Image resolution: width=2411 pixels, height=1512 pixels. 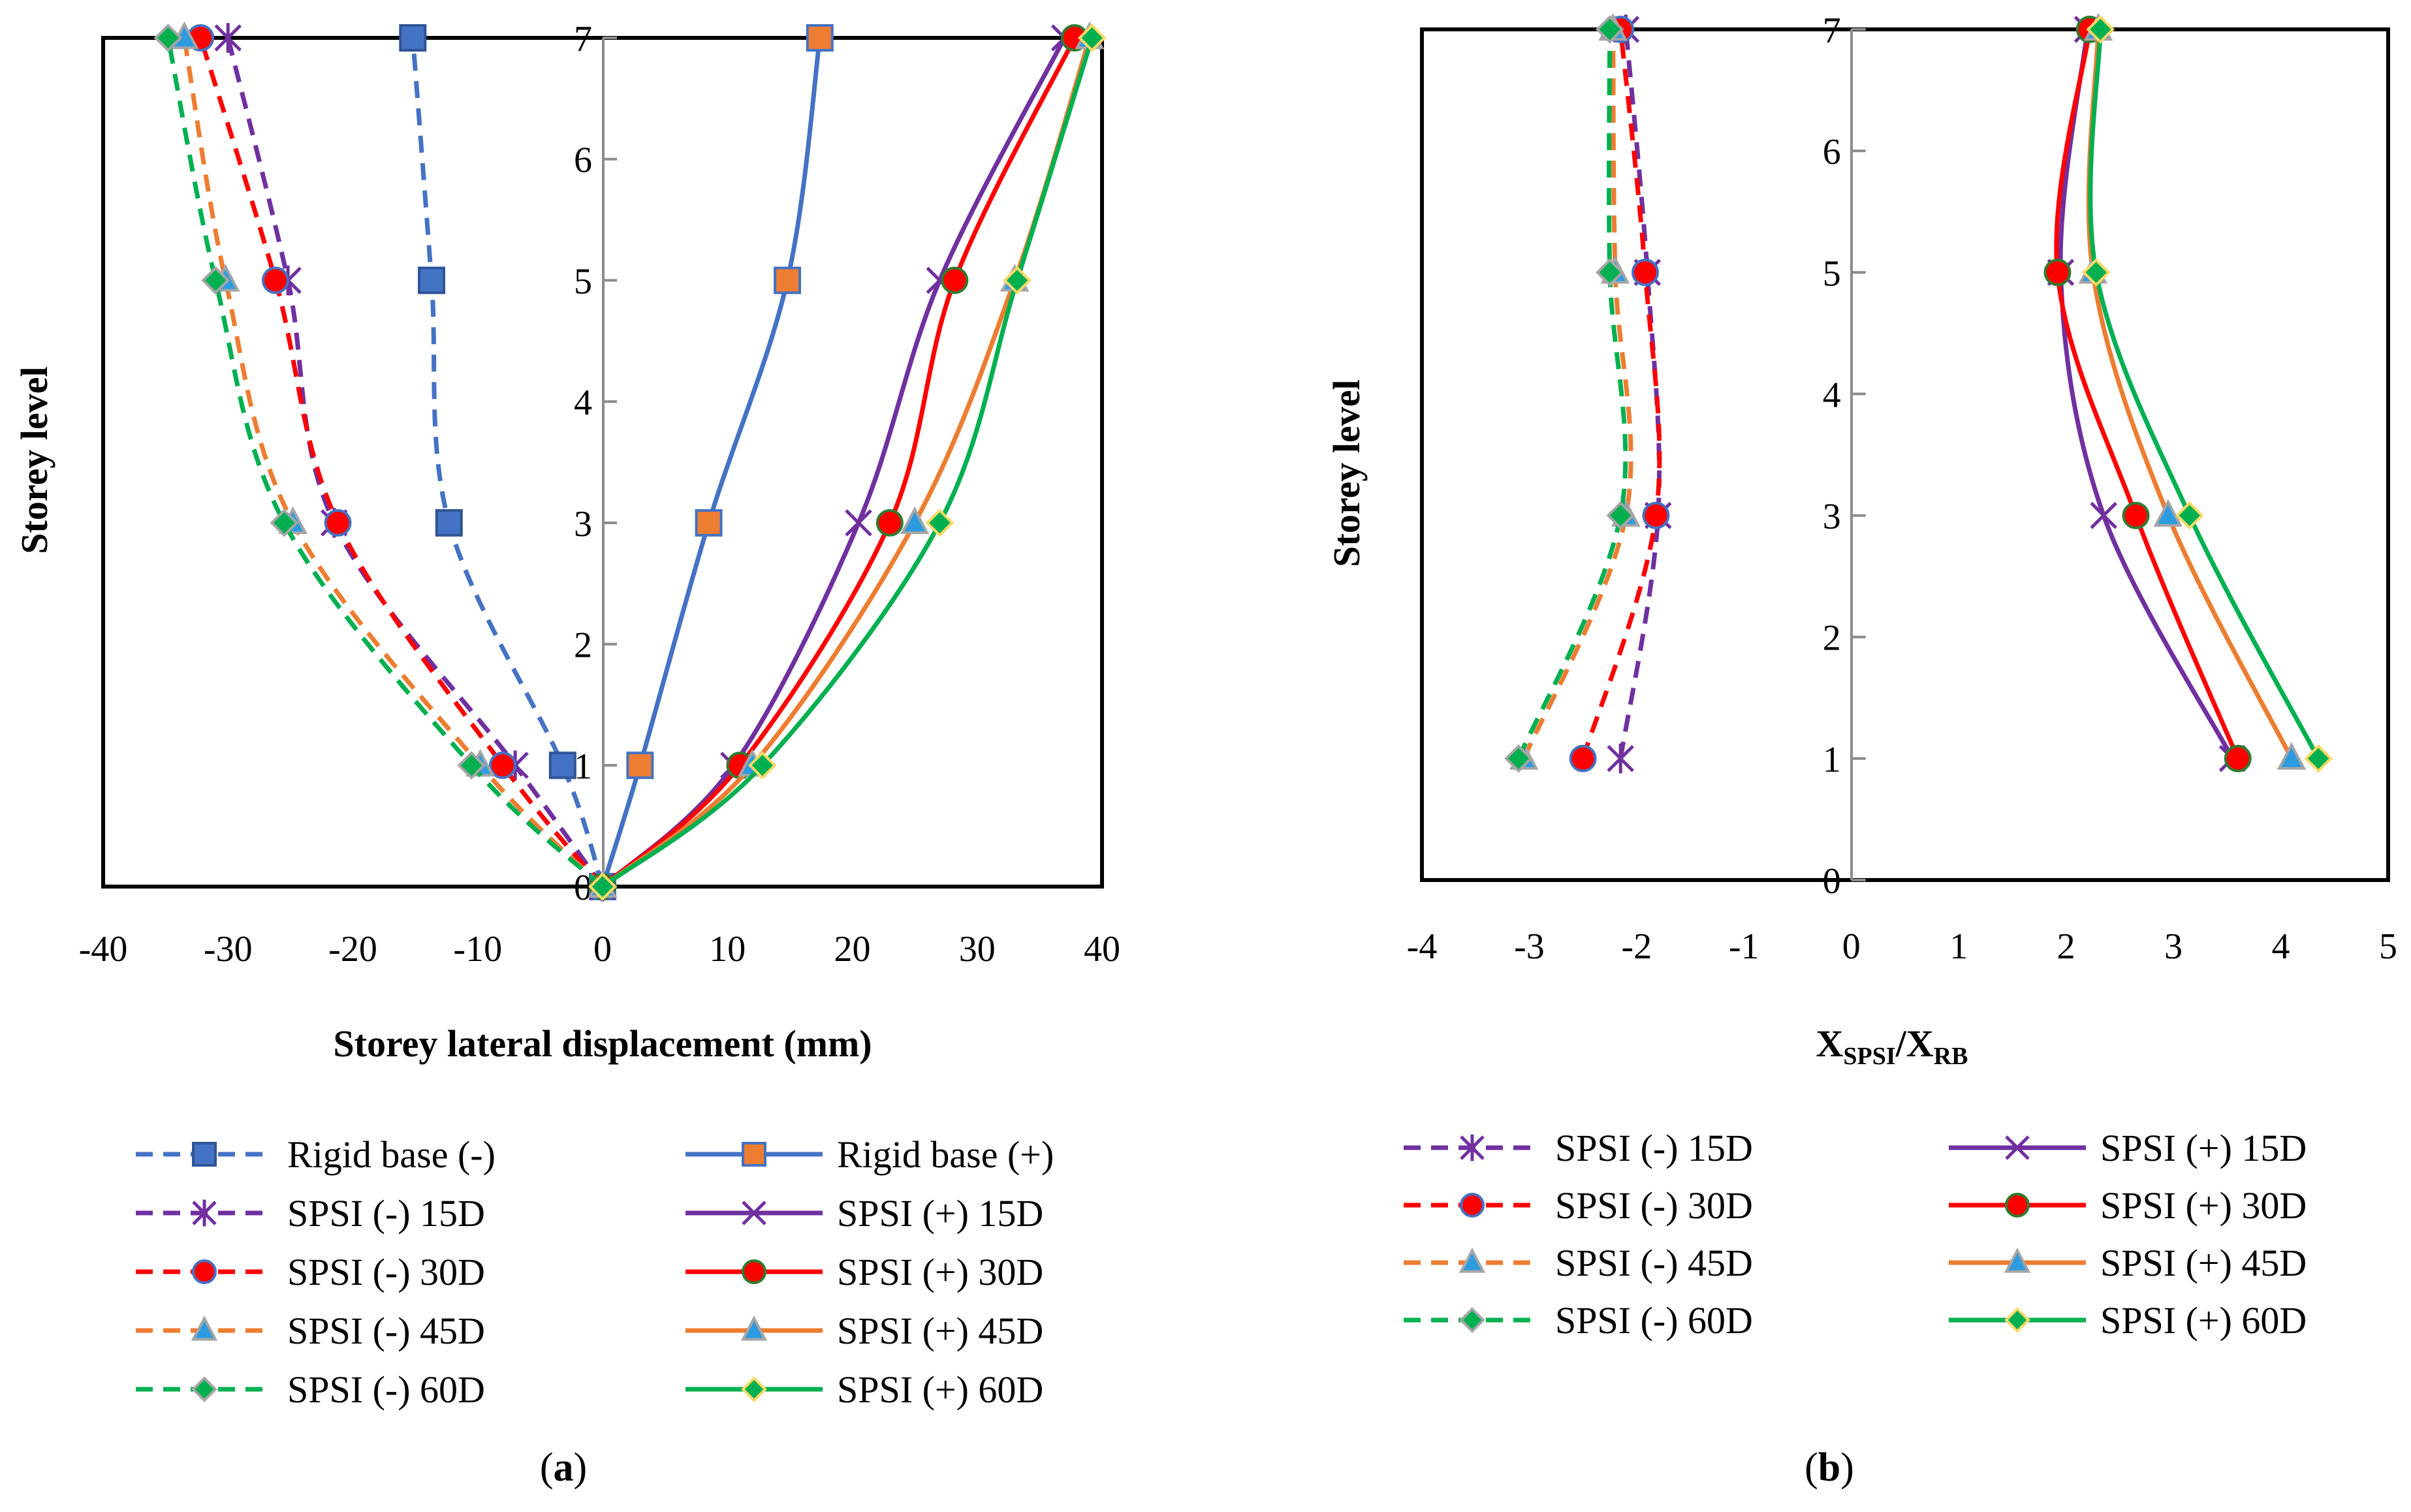 I want to click on x-tick-label: -30, so click(x=228, y=949).